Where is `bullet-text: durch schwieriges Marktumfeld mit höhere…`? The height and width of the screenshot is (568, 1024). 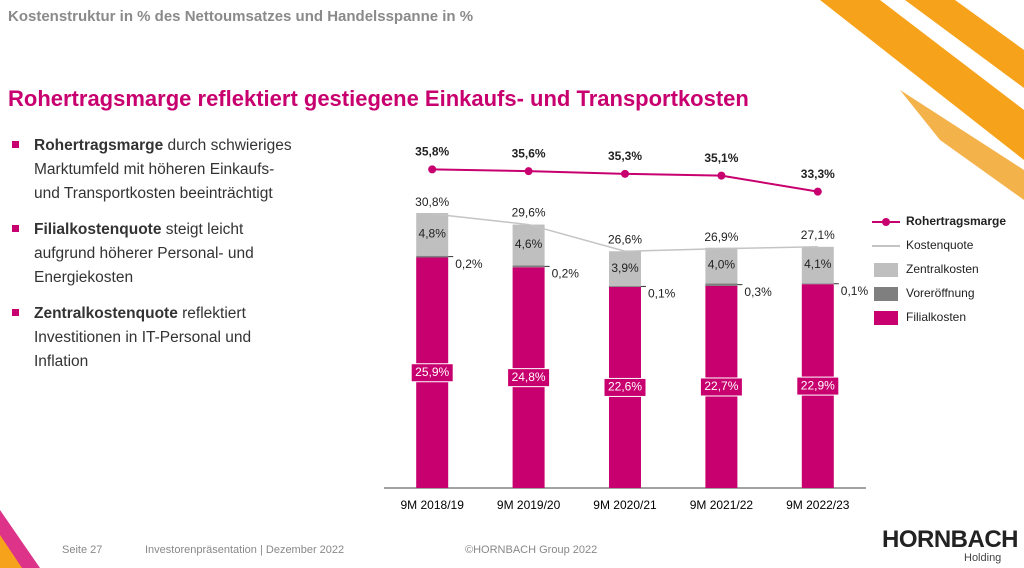 bullet-text: durch schwieriges Marktumfeld mit höhere… is located at coordinates (163, 169).